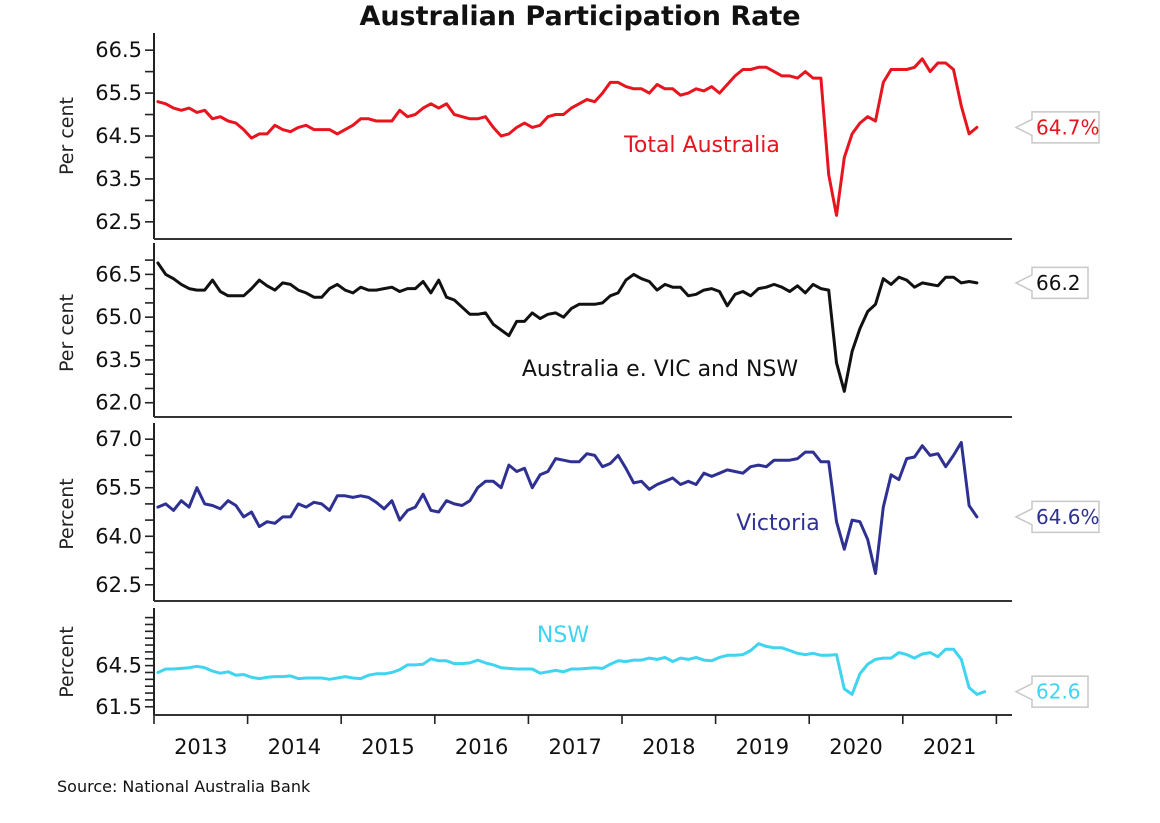 Image resolution: width=1160 pixels, height=823 pixels. What do you see at coordinates (660, 369) in the screenshot?
I see `series-label: Australia e. VIC and NSW` at bounding box center [660, 369].